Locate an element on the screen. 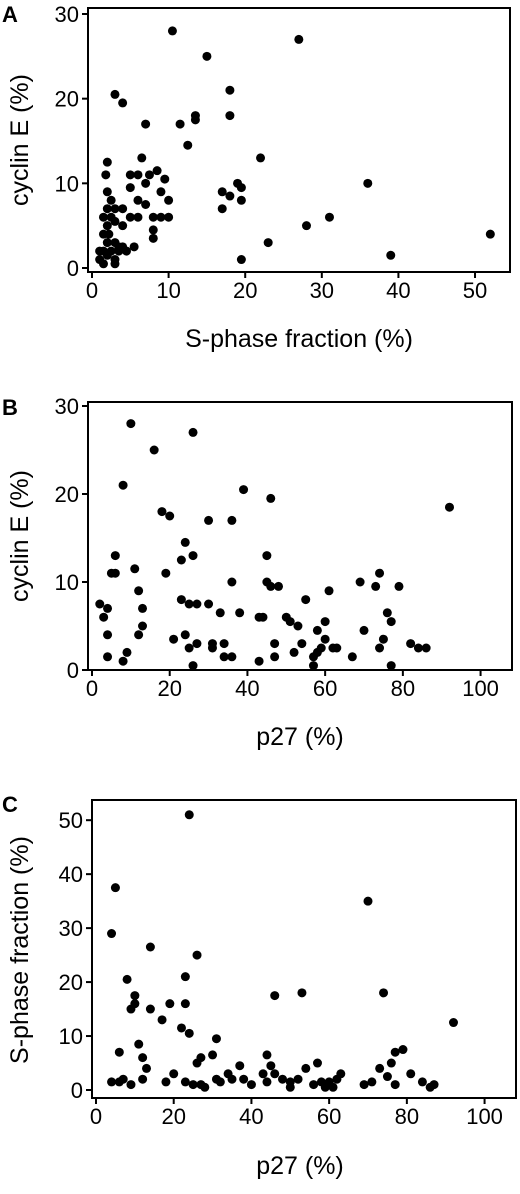  panel-b-y-tick-label: 0 is located at coordinates (73, 670).